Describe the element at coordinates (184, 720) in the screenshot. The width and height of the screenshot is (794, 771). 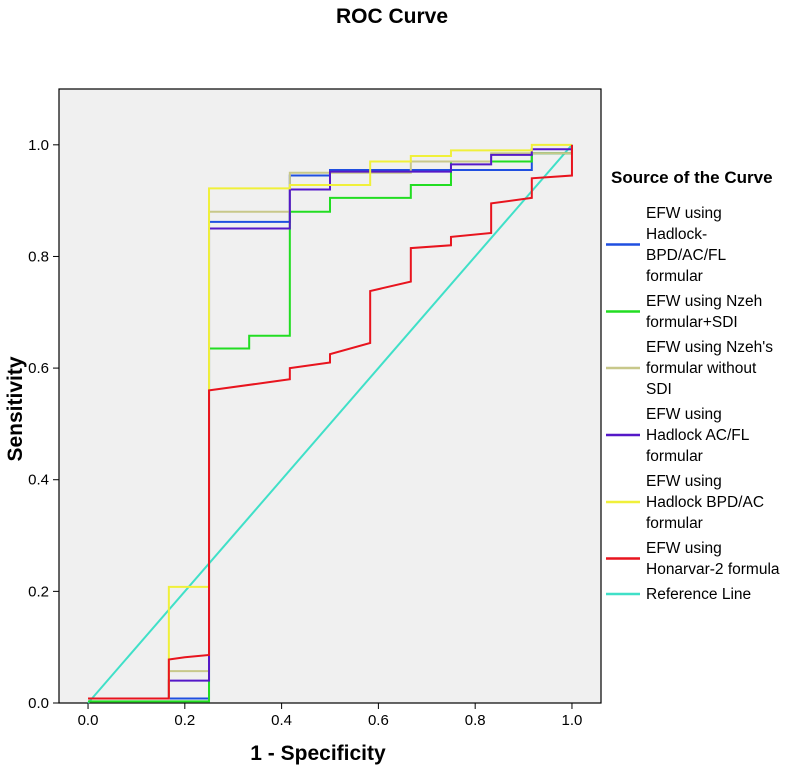
I see `x-tick-label: 0.2` at that location.